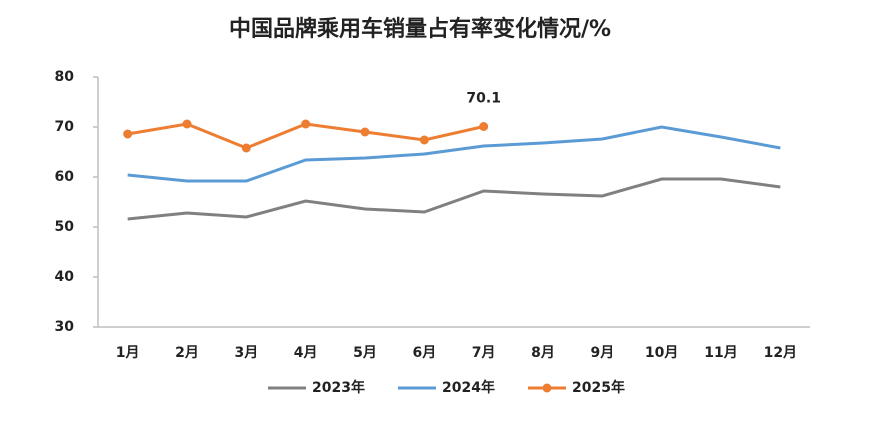  What do you see at coordinates (602, 353) in the screenshot?
I see `x-tick-label: 9月` at bounding box center [602, 353].